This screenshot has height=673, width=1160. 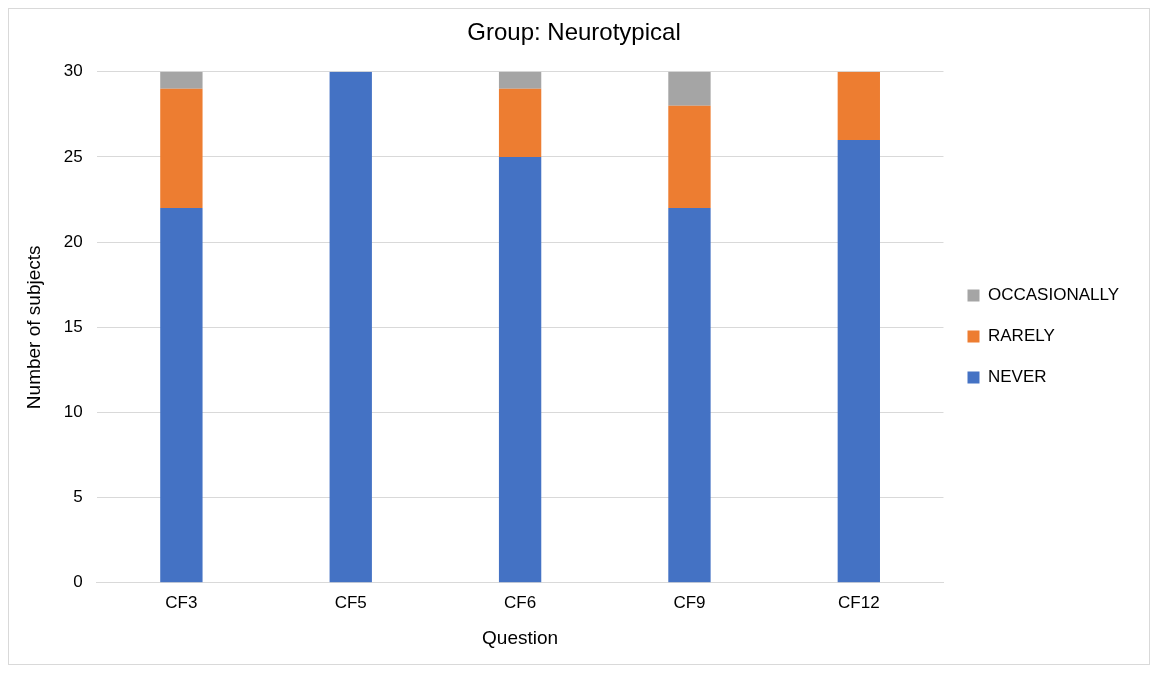 I want to click on x-tick-label: CF9, so click(x=689, y=602).